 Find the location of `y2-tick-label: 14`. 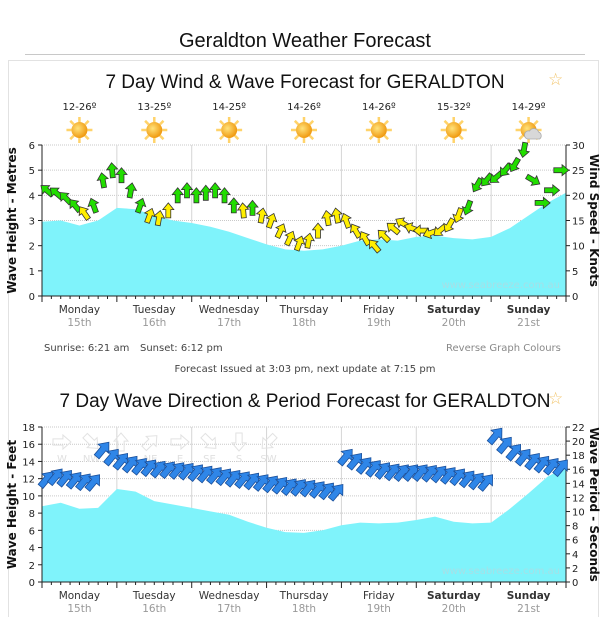

y2-tick-label: 14 is located at coordinates (578, 484).